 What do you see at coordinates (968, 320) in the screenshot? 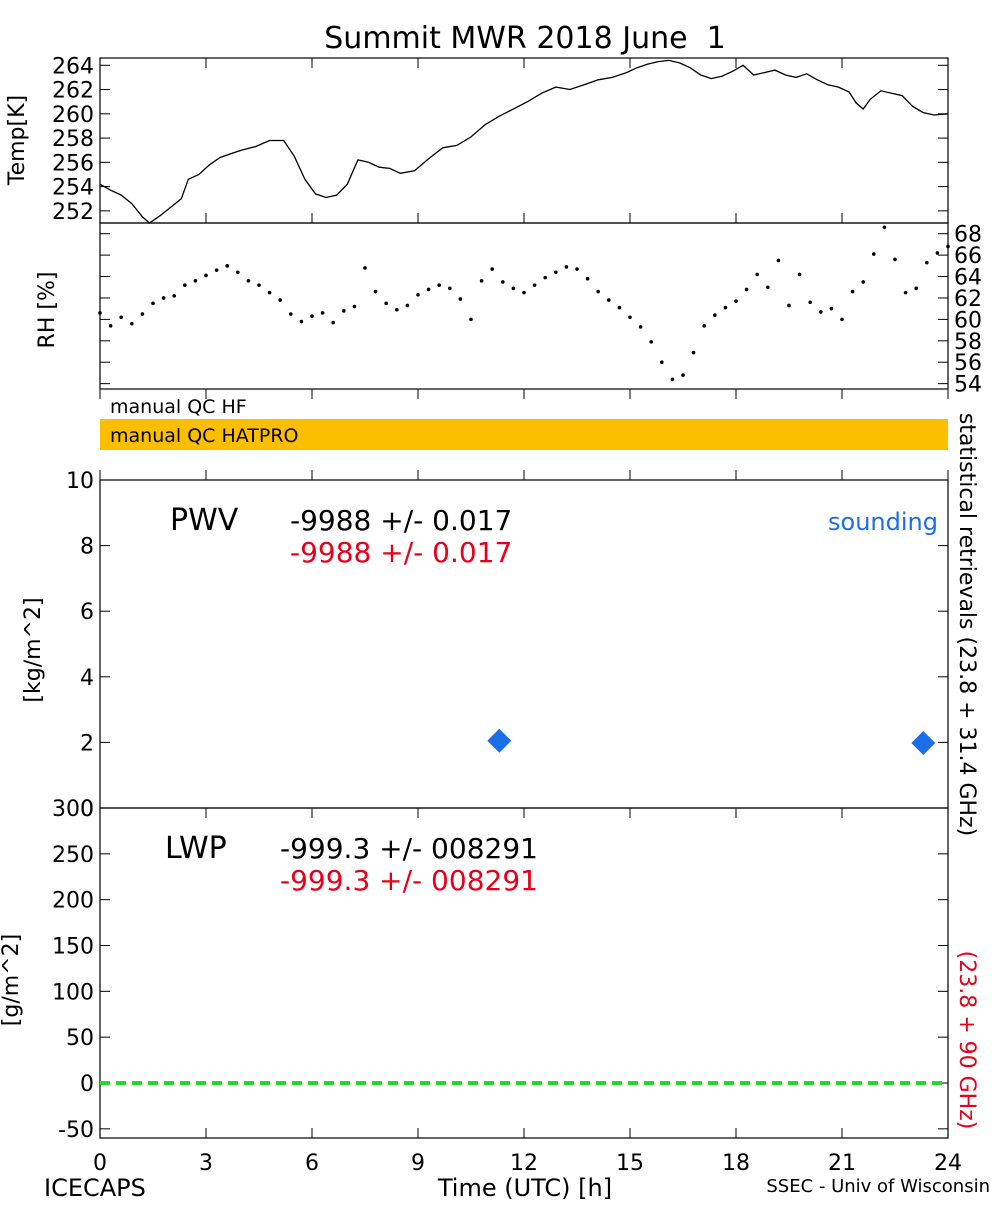
I see `rh-y-tick-label: 60` at bounding box center [968, 320].